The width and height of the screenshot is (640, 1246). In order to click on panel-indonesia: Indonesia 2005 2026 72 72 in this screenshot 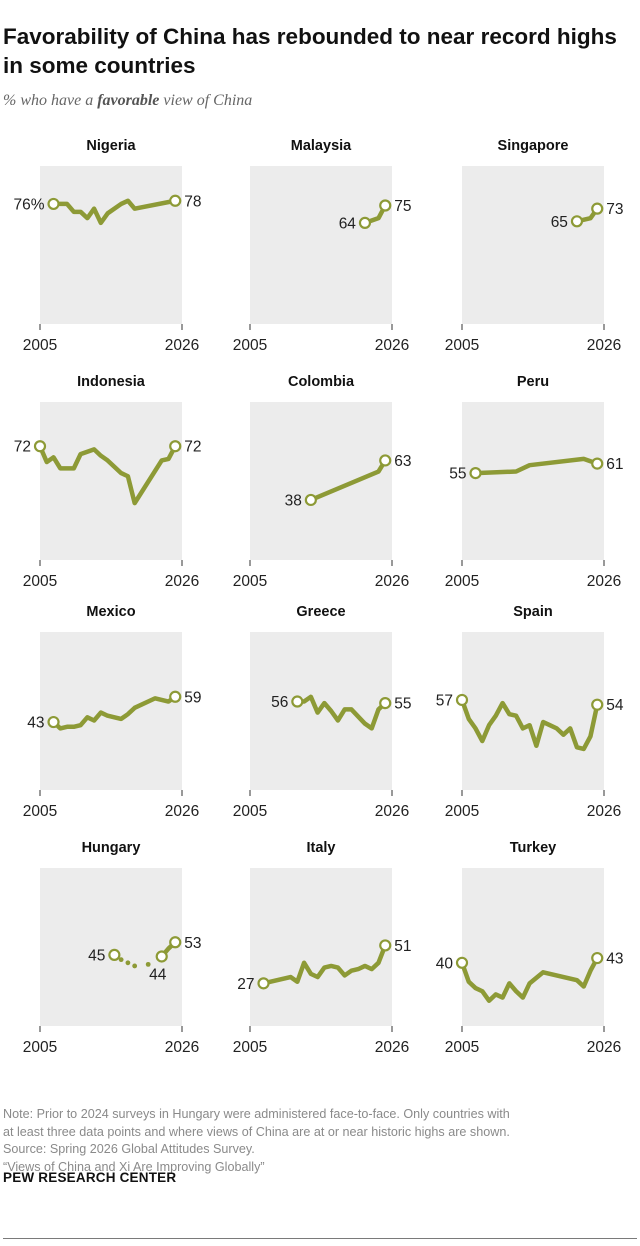, I will do `click(108, 482)`.